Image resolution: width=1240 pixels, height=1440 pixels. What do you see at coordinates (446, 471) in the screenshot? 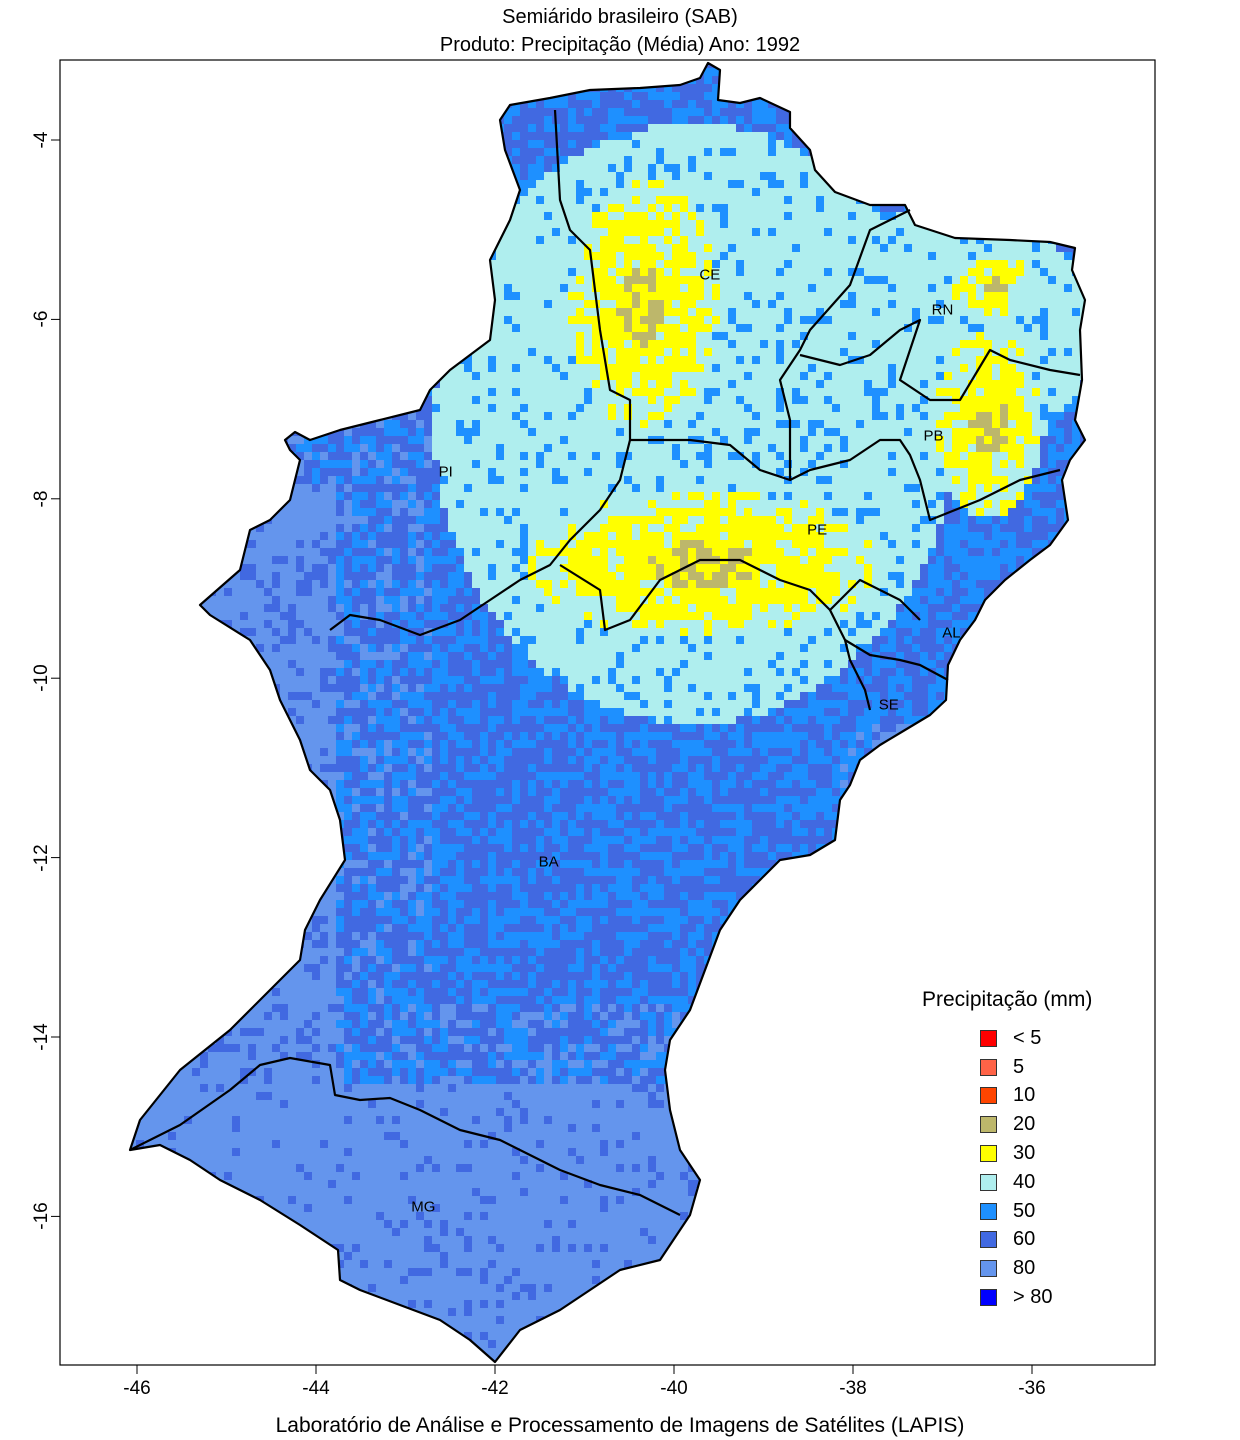
I see `state-label-pi: PI` at bounding box center [446, 471].